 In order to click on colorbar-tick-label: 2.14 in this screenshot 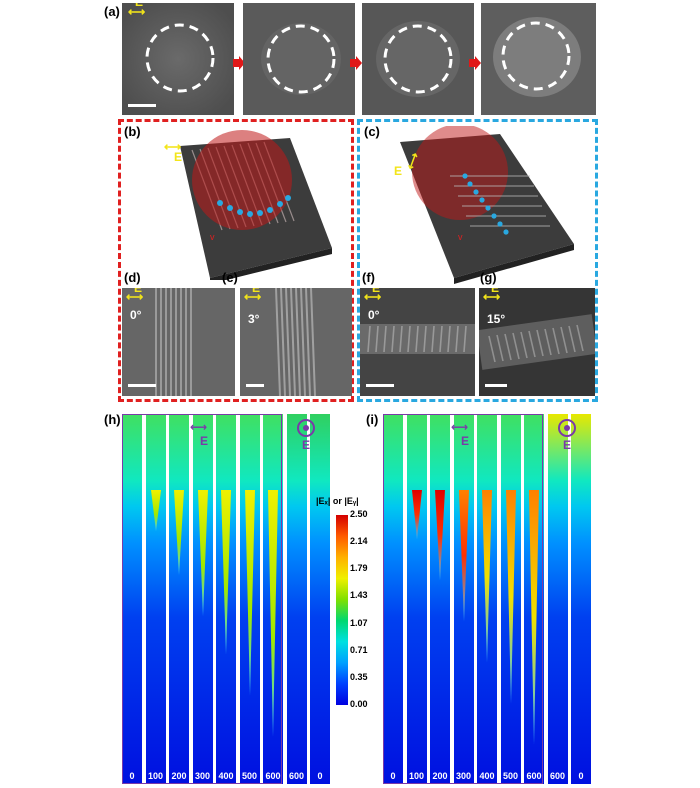, I will do `click(359, 541)`.